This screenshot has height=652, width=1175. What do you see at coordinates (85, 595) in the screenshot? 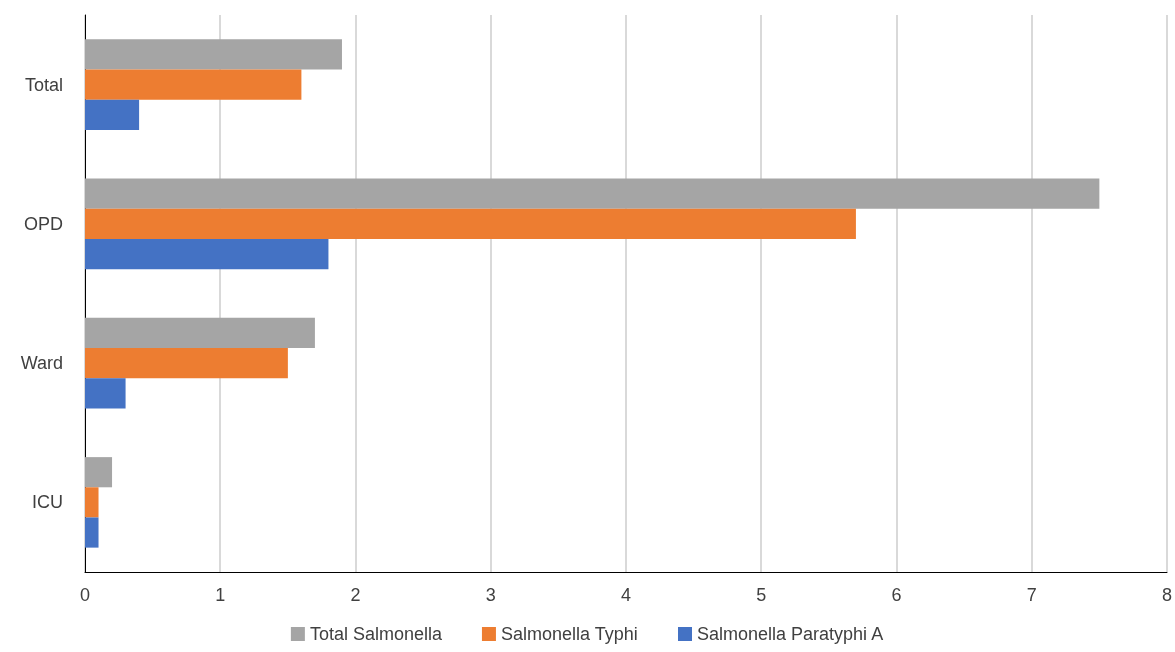
I see `x-tick-label: 0` at bounding box center [85, 595].